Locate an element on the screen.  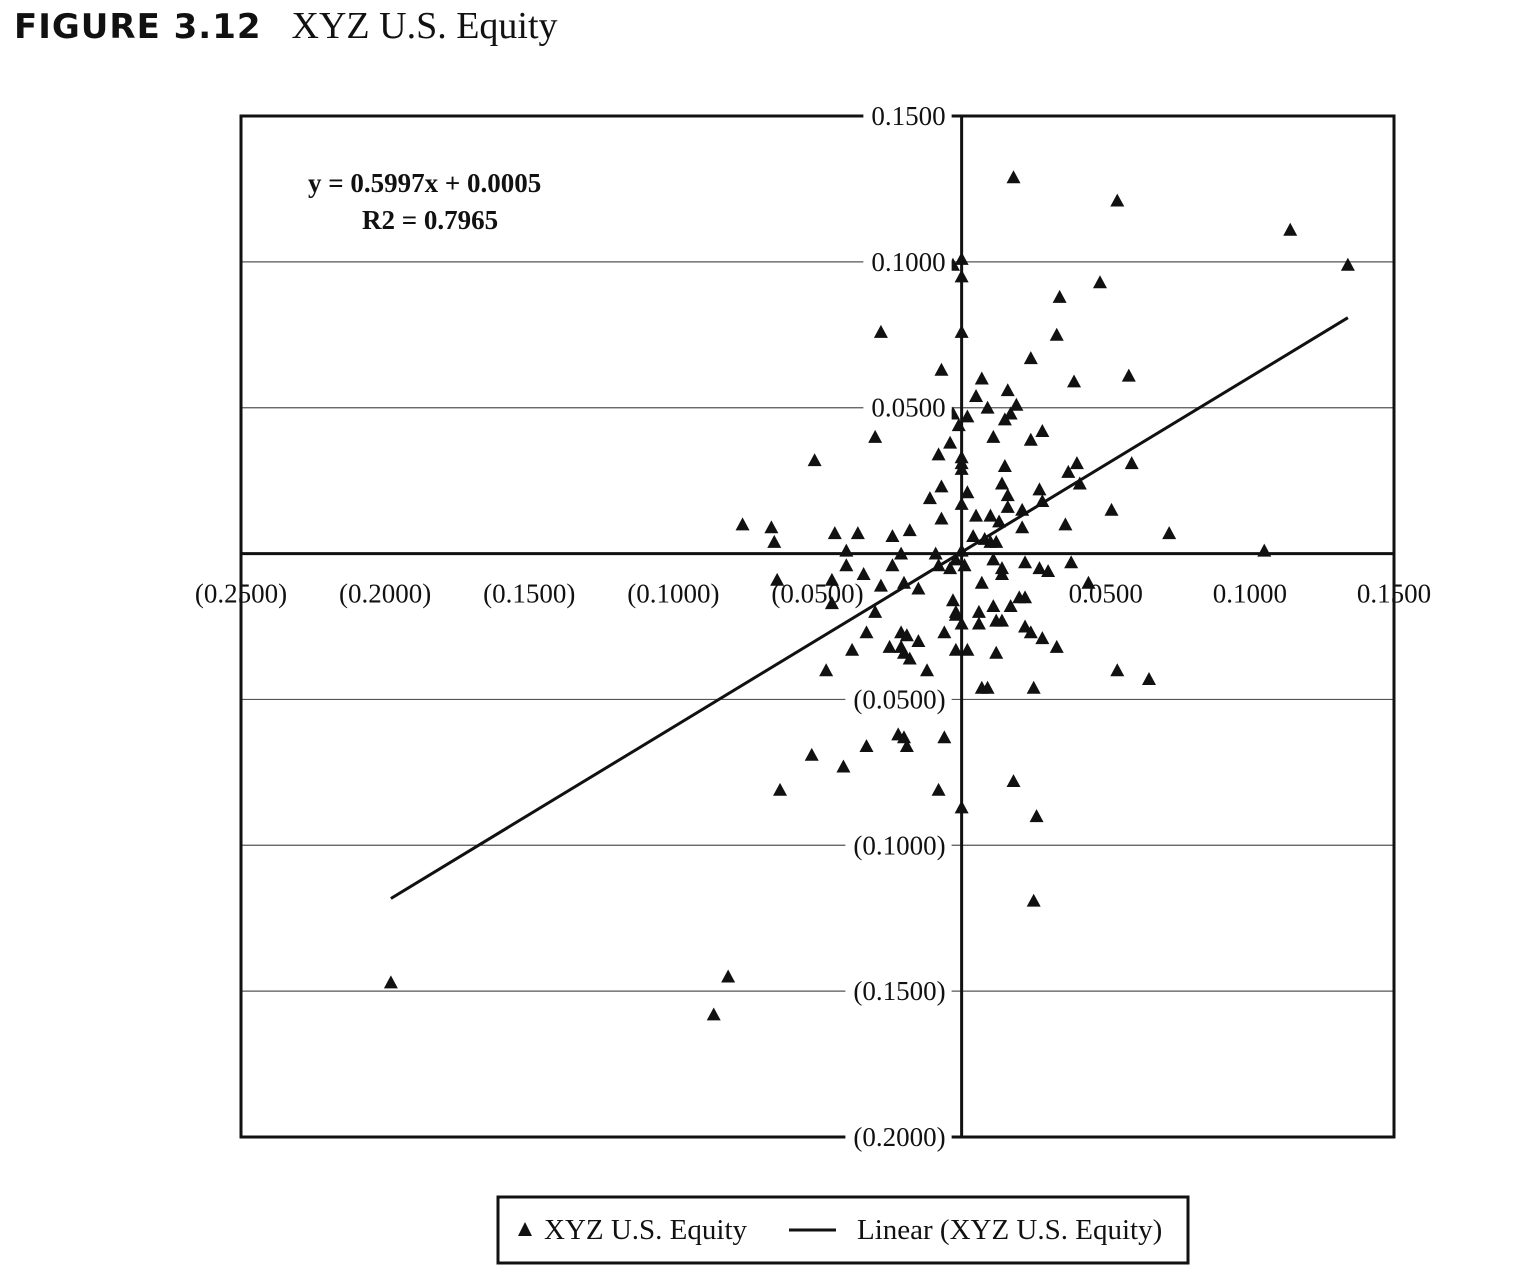
x-tick-label: (0.2500) is located at coordinates (241, 594).